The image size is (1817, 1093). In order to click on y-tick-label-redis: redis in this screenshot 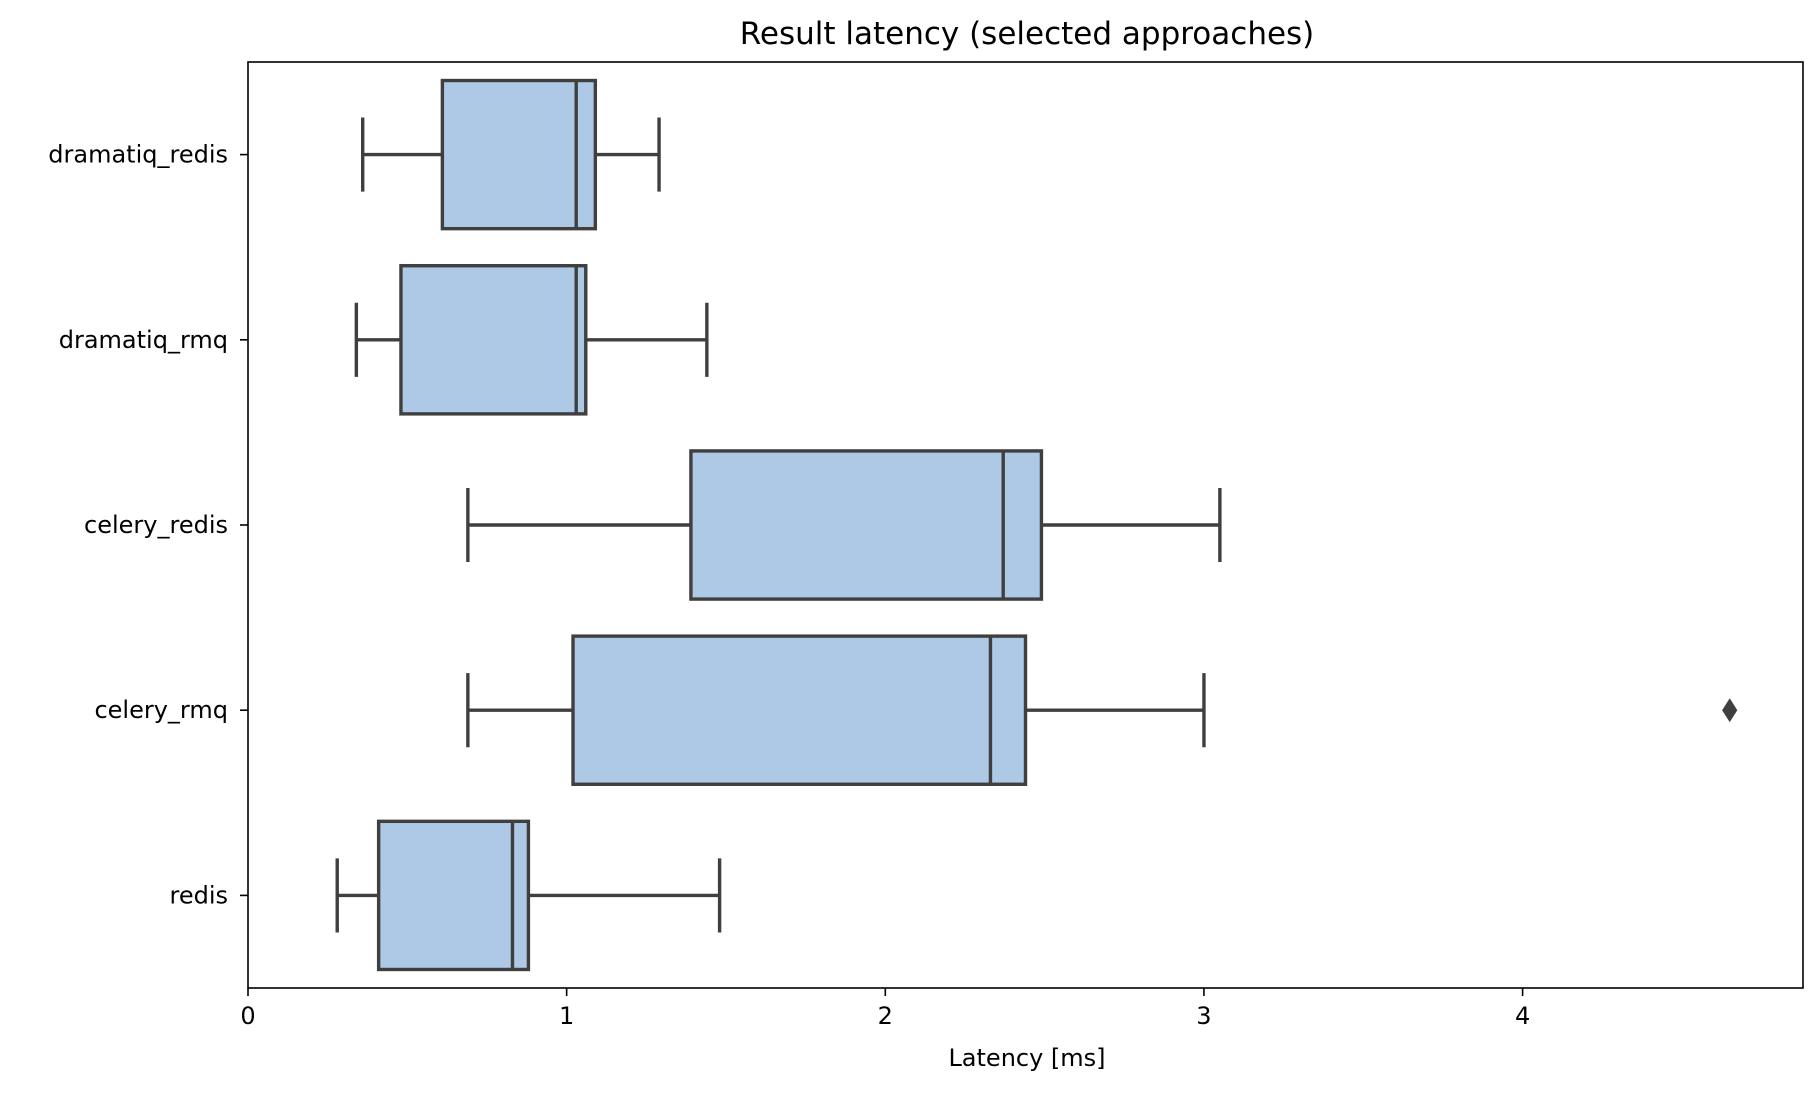, I will do `click(198, 895)`.